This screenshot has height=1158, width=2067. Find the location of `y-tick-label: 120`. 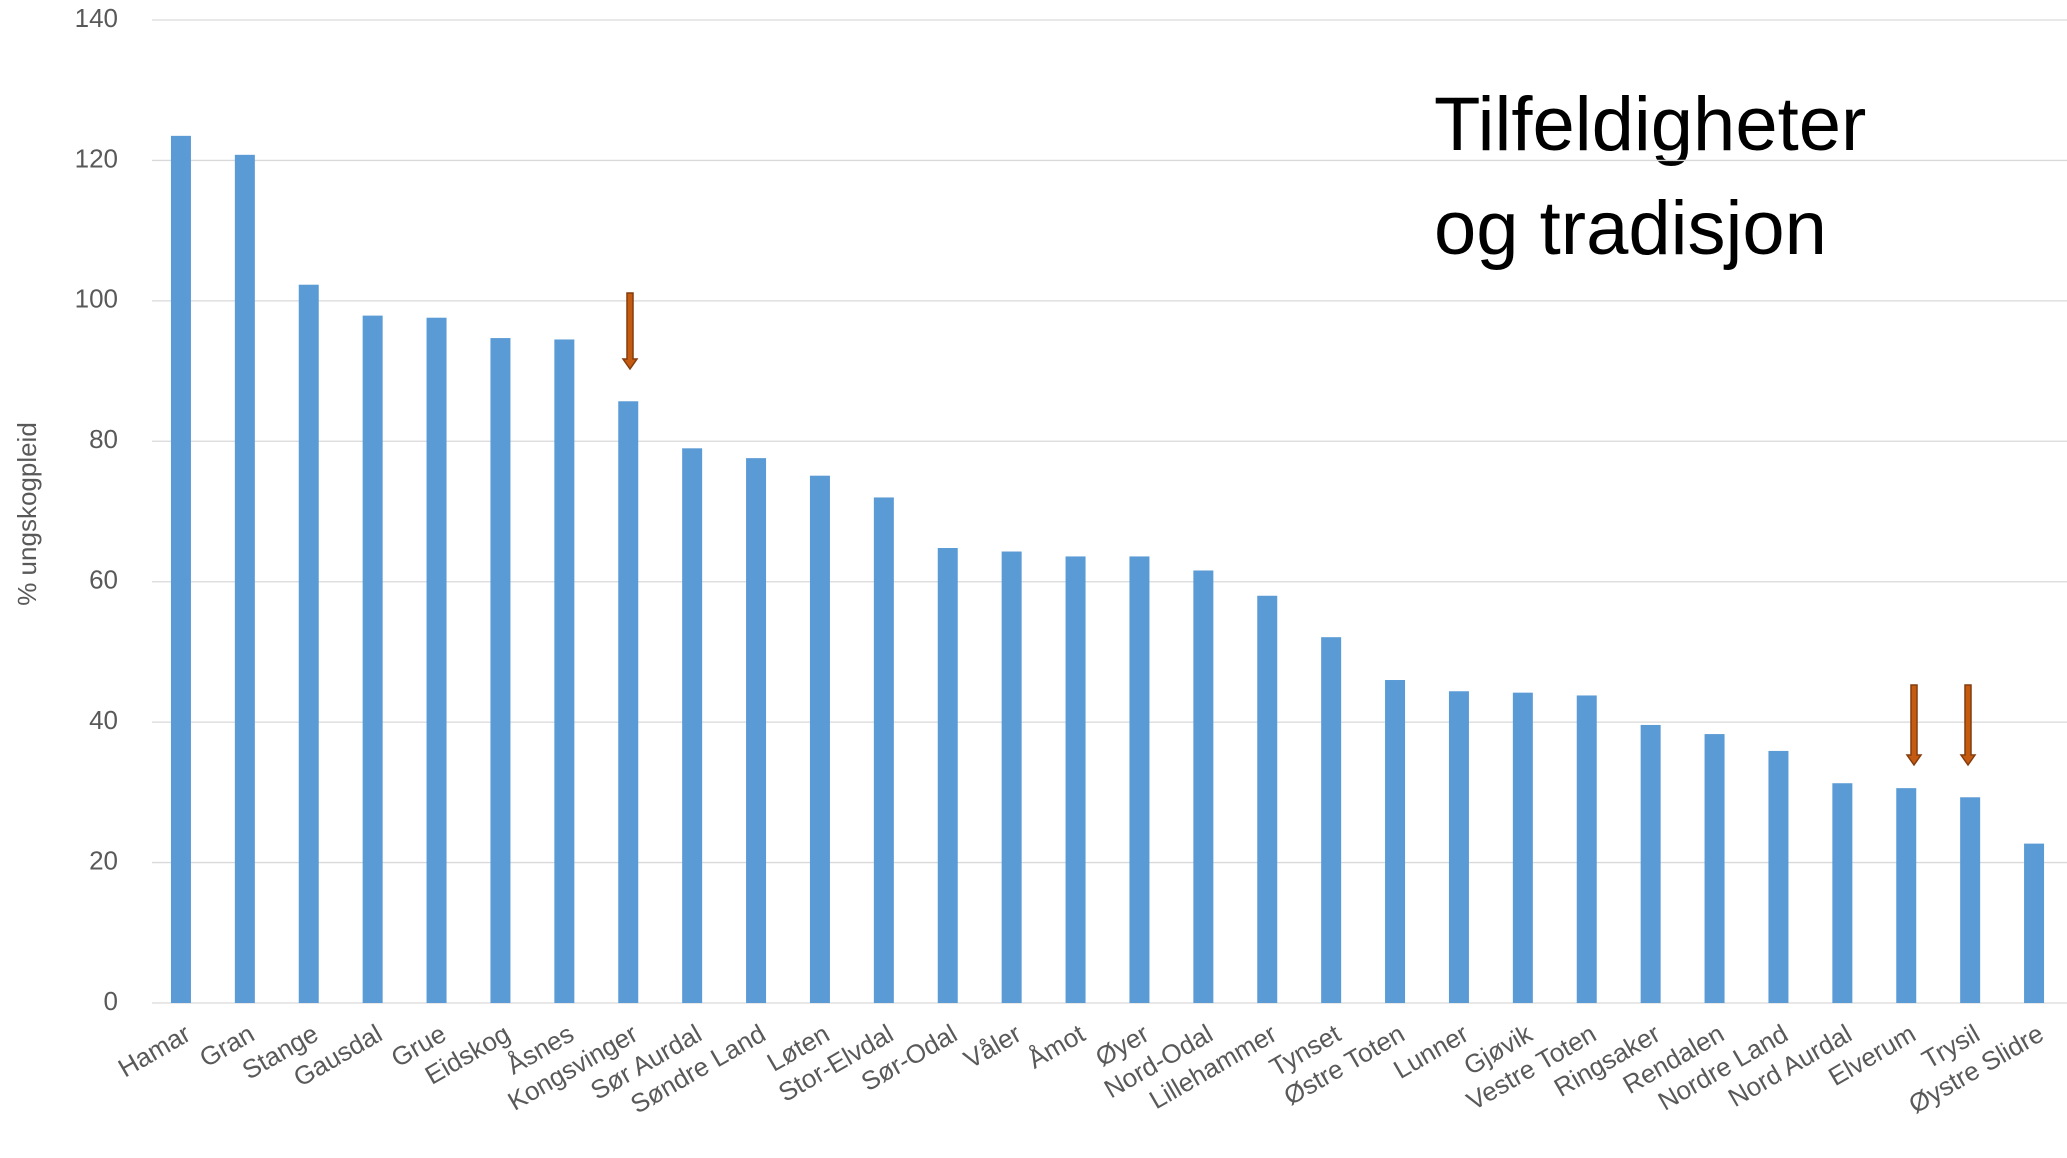

y-tick-label: 120 is located at coordinates (96, 158).